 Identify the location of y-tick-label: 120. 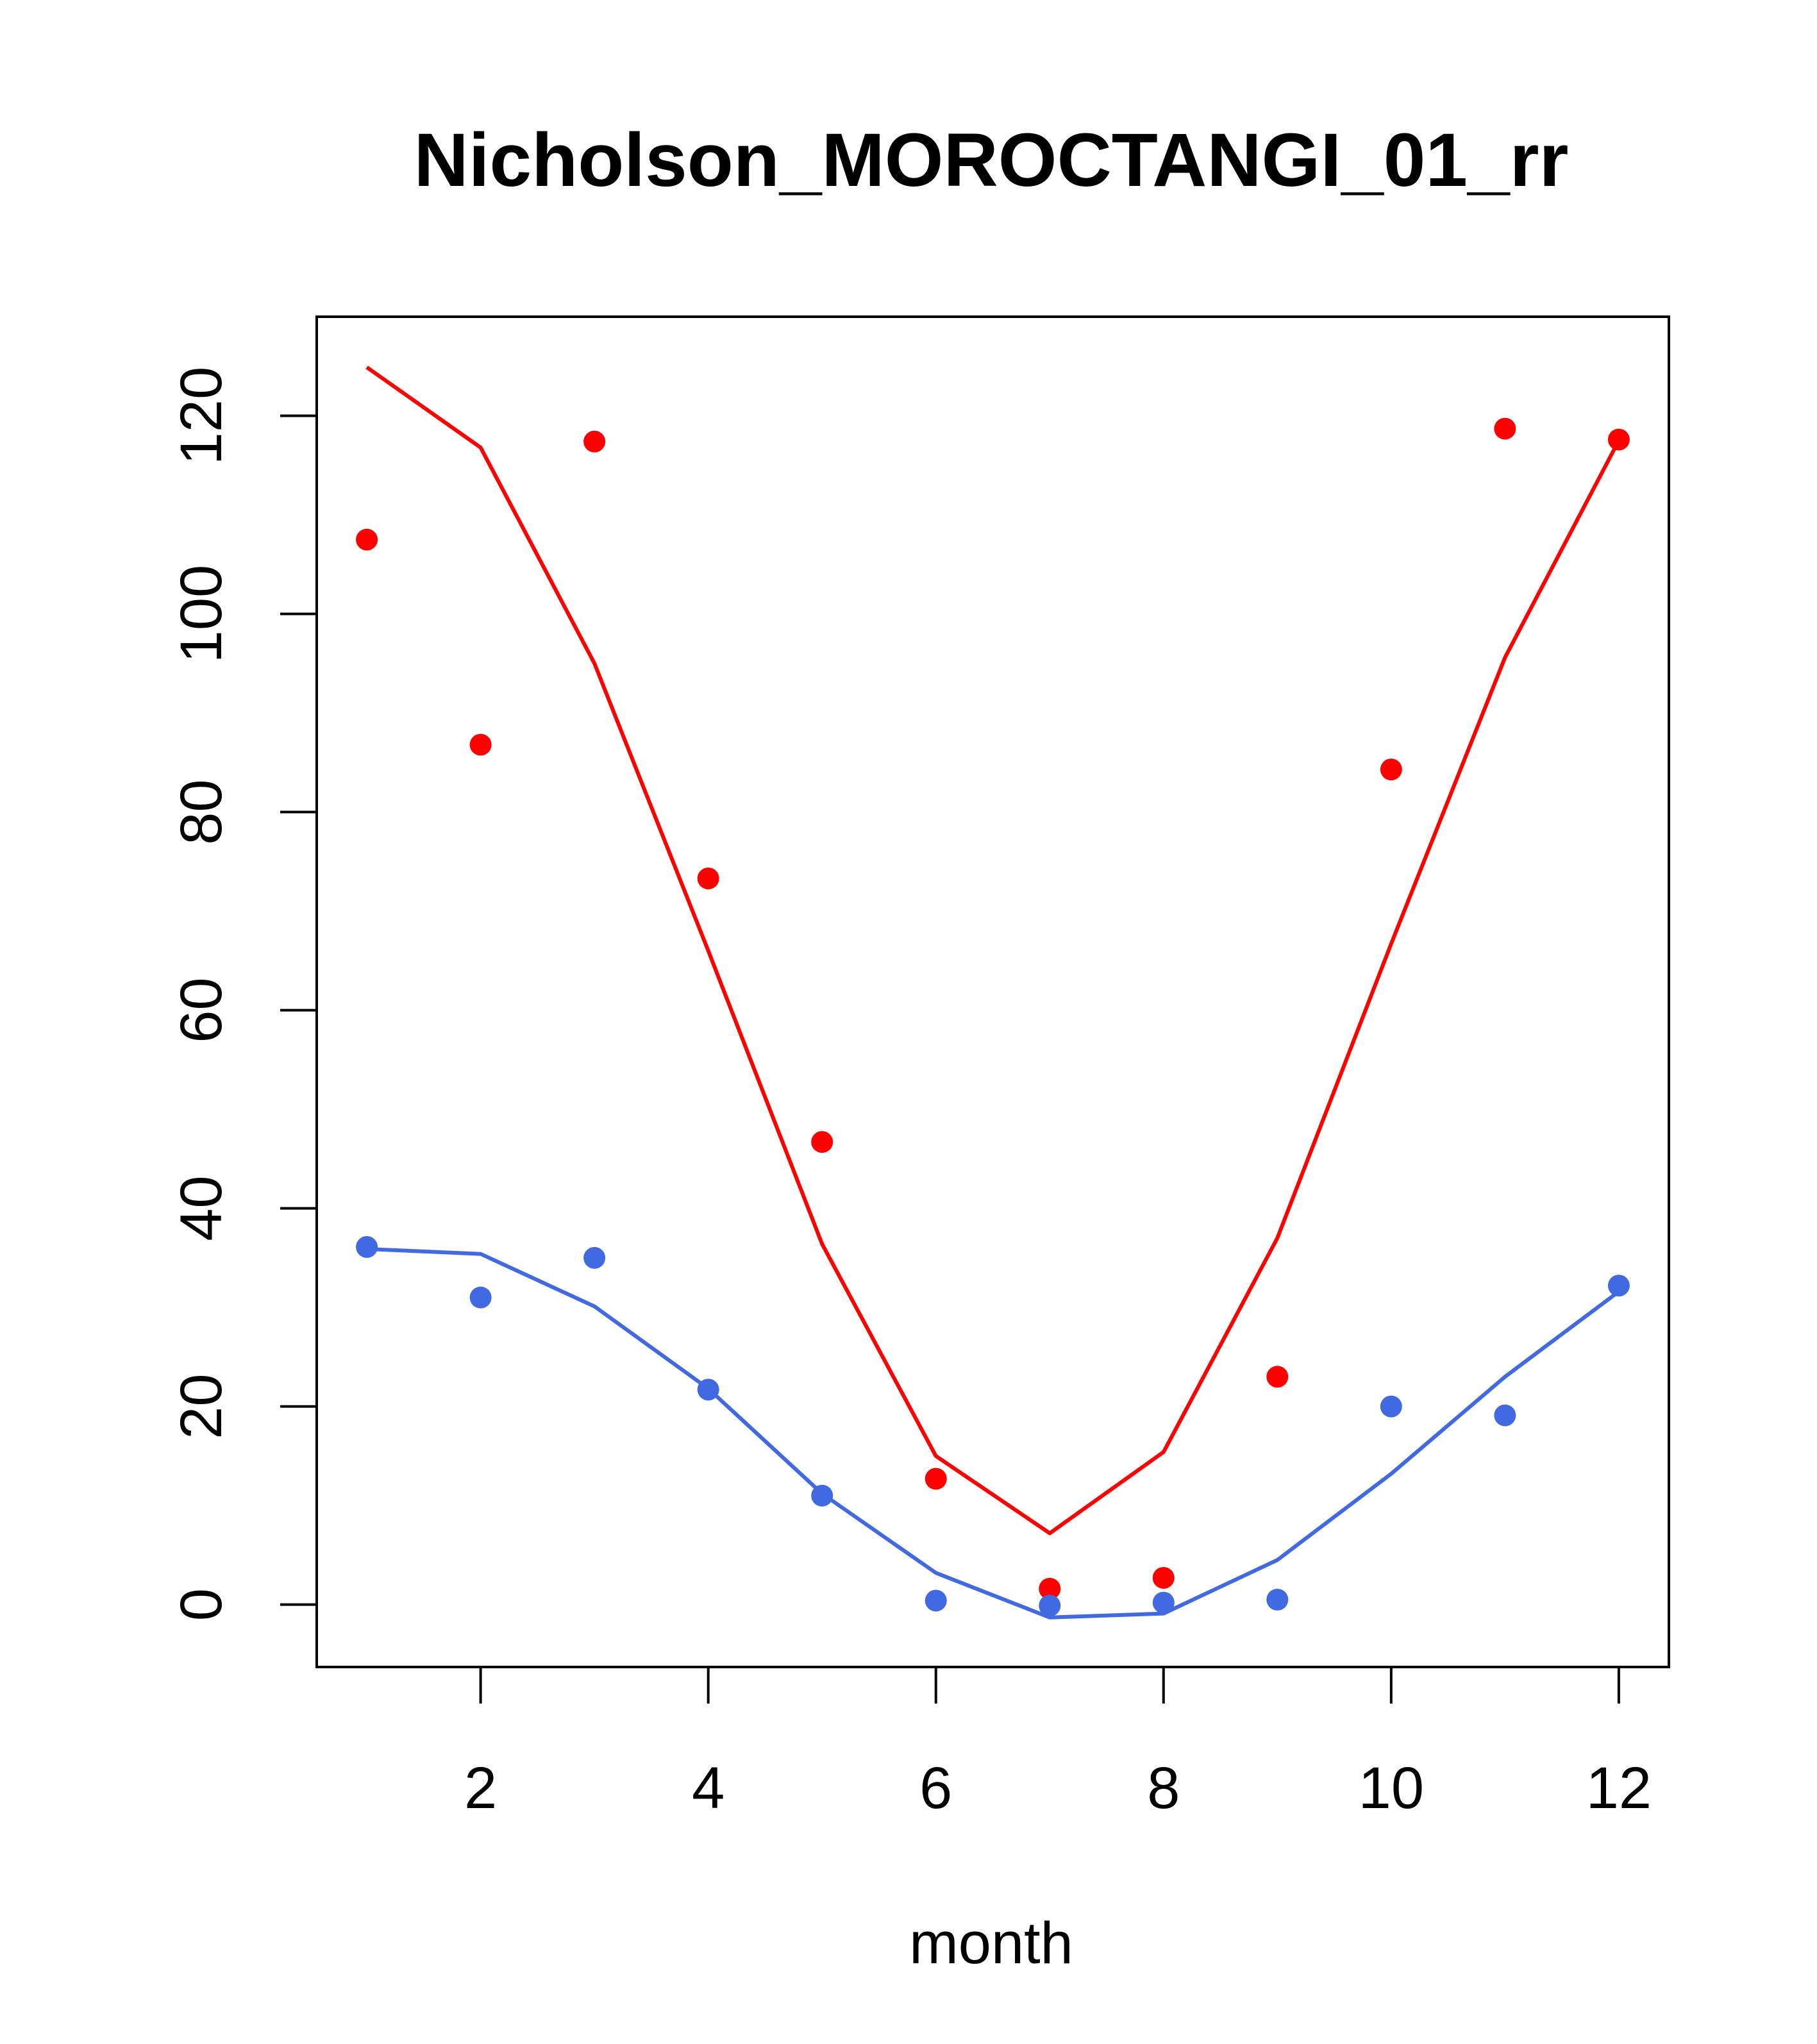
(201, 416).